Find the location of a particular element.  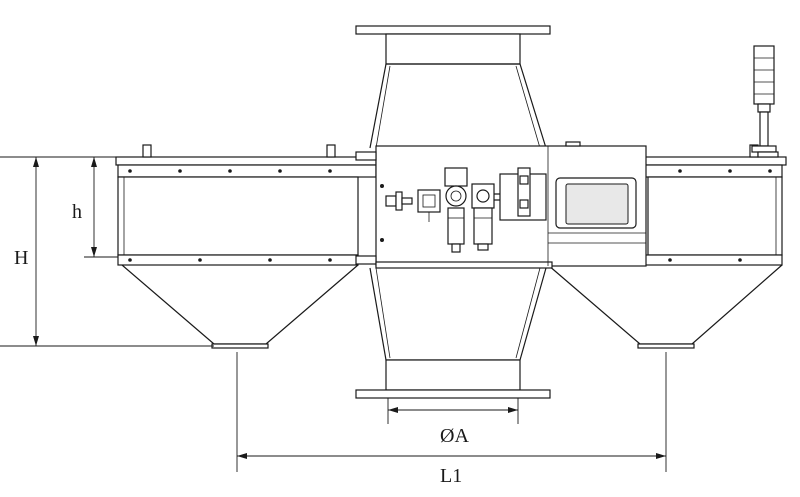

control-box is located at coordinates (501, 205).